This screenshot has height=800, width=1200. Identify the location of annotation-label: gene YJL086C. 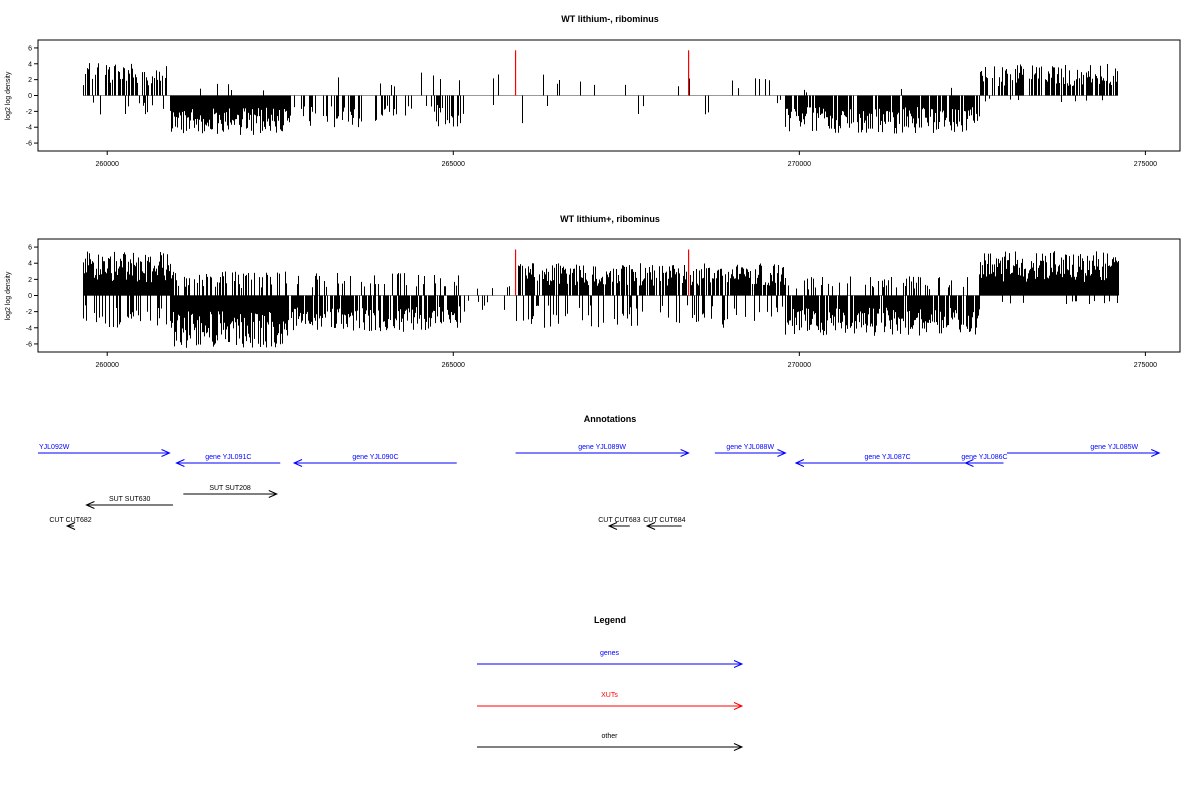
(984, 457).